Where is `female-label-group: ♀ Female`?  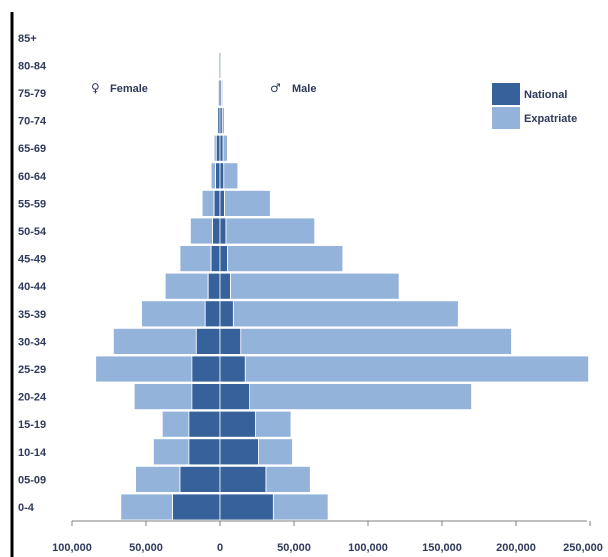
female-label-group: ♀ Female is located at coordinates (119, 88).